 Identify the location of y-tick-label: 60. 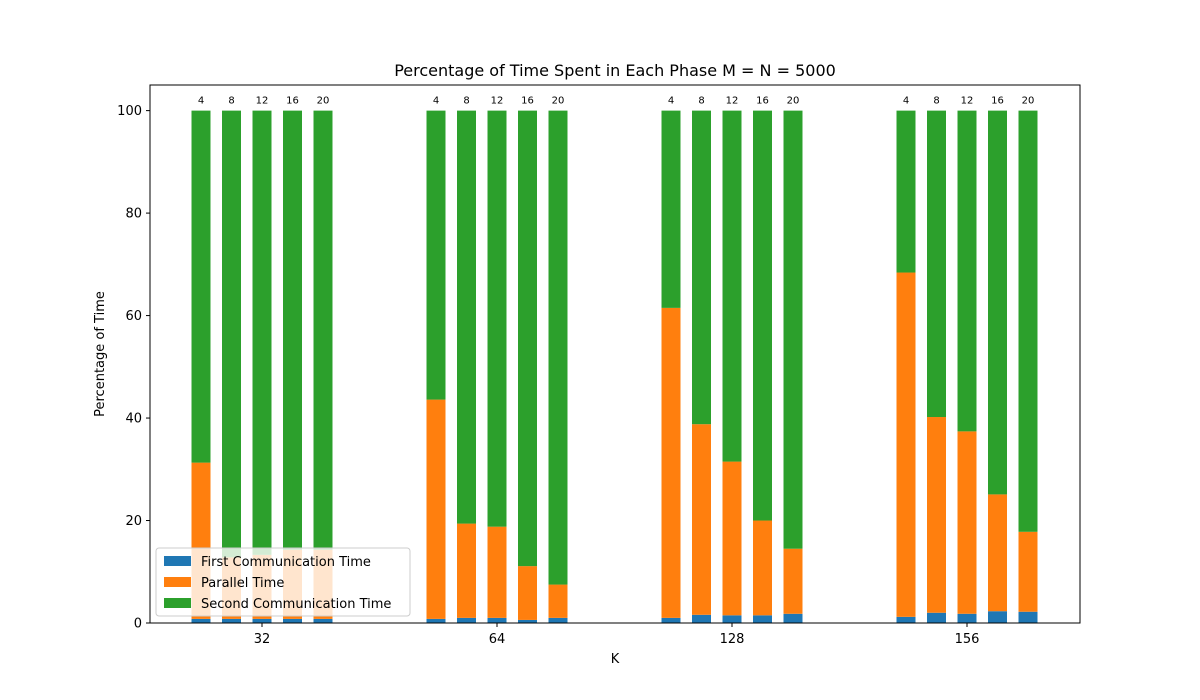
(133, 316).